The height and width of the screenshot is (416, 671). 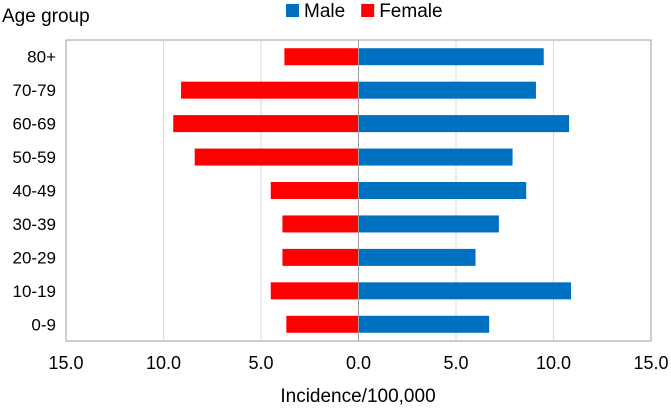 I want to click on legend-swatch-female, so click(x=368, y=10).